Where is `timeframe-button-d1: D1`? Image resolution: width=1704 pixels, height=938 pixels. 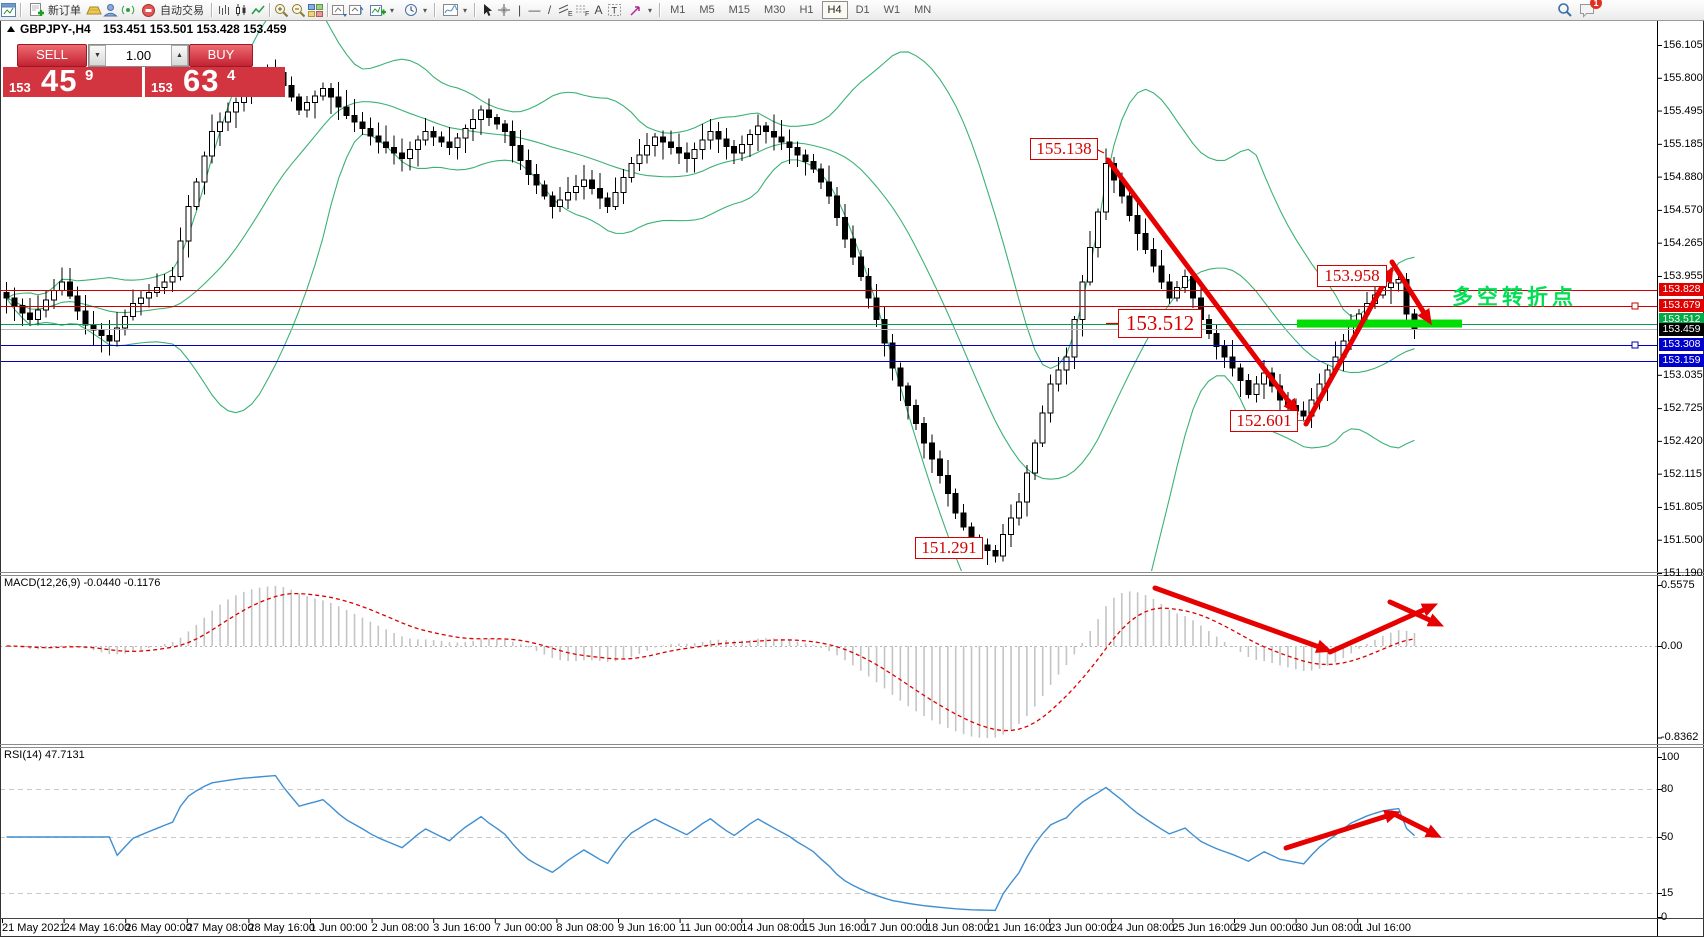
timeframe-button-d1: D1 is located at coordinates (862, 10).